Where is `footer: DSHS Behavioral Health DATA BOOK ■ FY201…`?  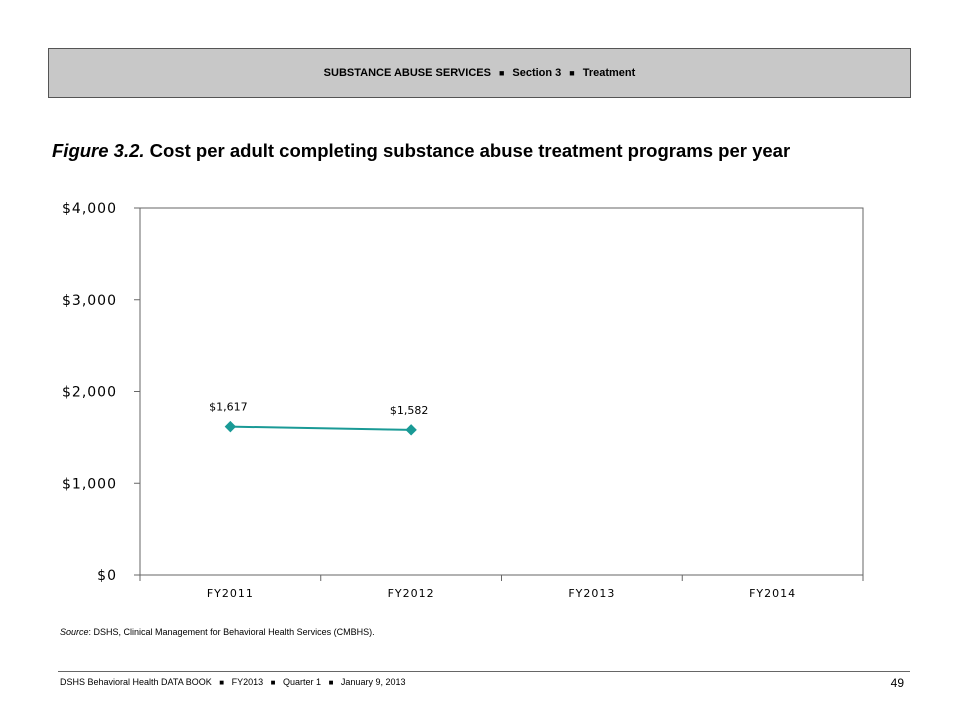 footer: DSHS Behavioral Health DATA BOOK ■ FY201… is located at coordinates (232, 682).